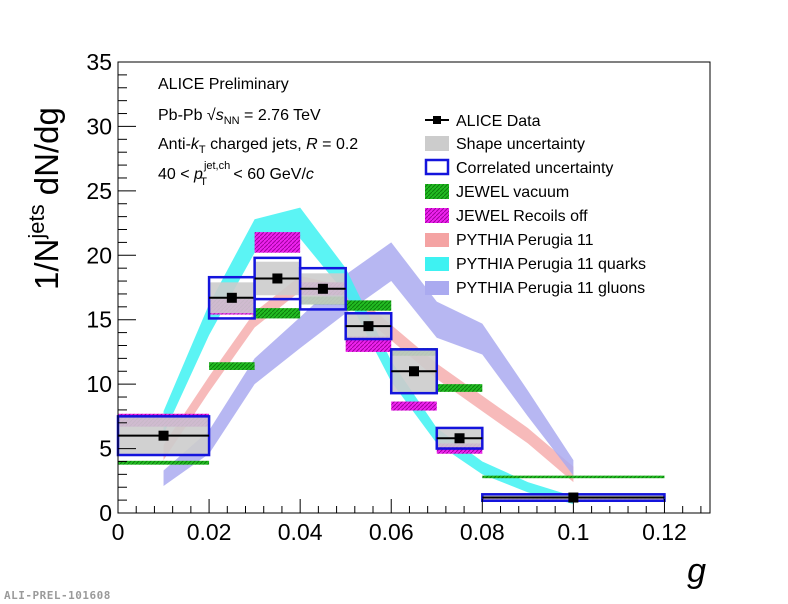  I want to click on y-axis-title-sup: jets, so click(36, 221).